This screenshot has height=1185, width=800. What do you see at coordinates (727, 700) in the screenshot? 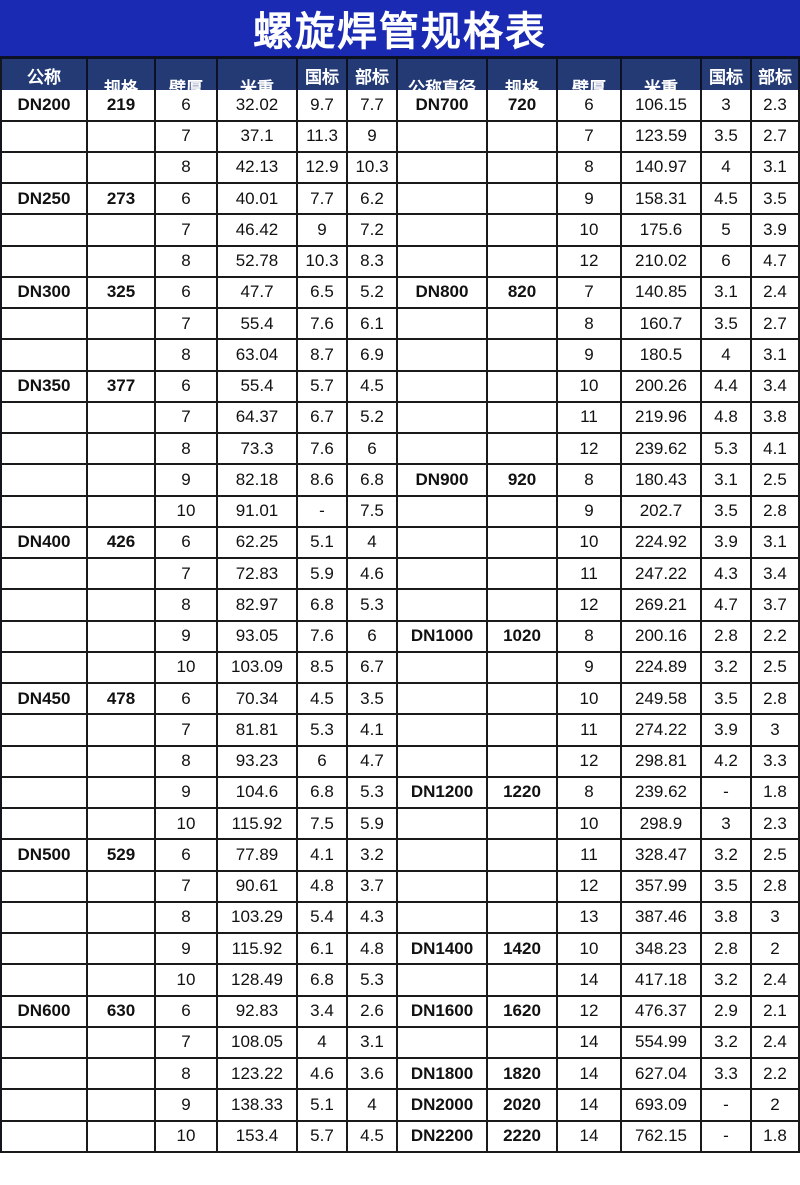
I see `gb-water-pressure-cell: 3.5` at bounding box center [727, 700].